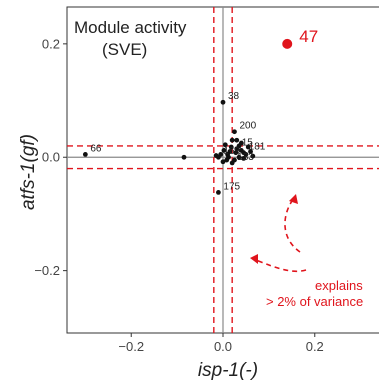 This screenshot has width=379, height=388. I want to click on point-label-169: 169, so click(231, 151).